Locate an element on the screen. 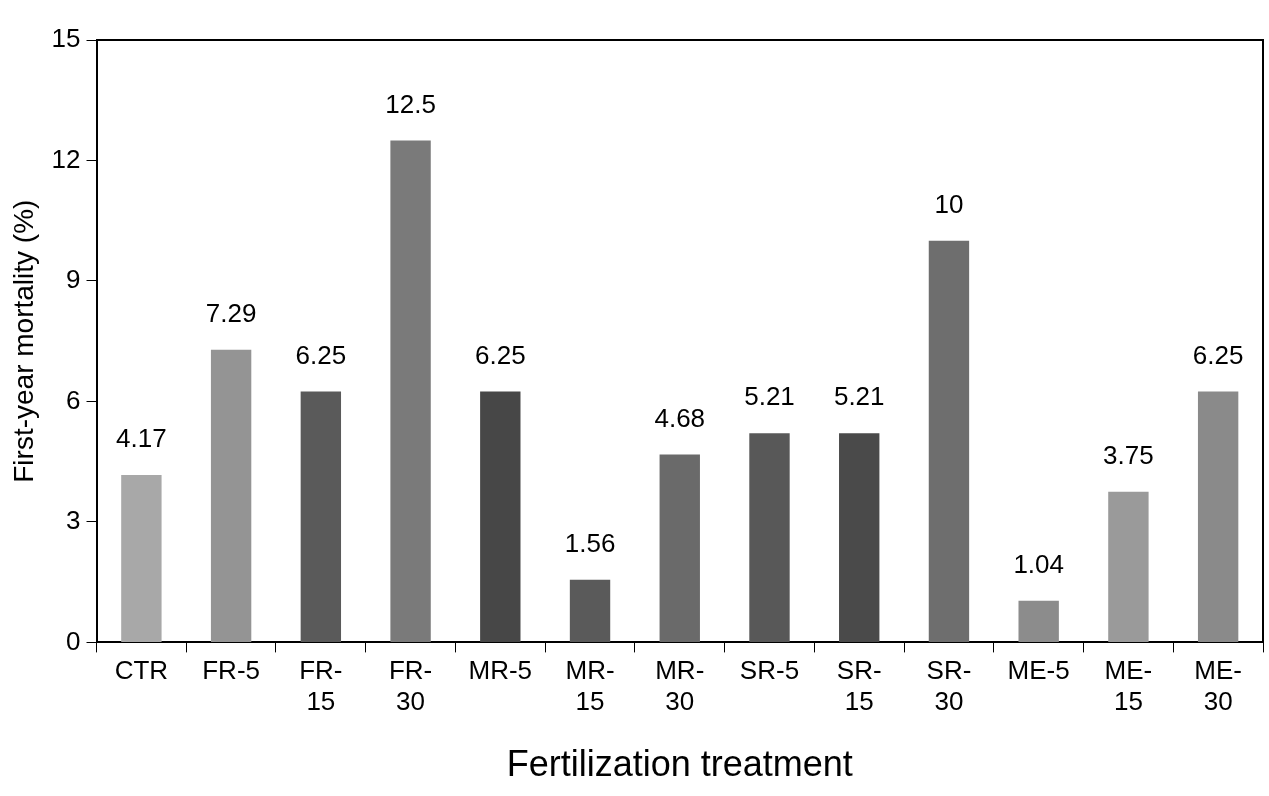 This screenshot has width=1269, height=796. y-tick-label: 6 is located at coordinates (73, 399).